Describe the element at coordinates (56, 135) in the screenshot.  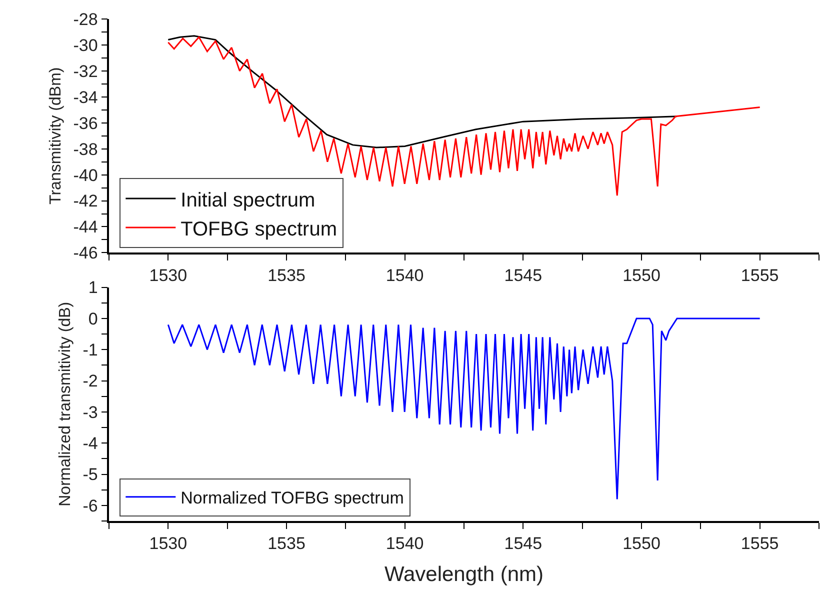
I see `y-axis-title: Transmitivity (dBm)` at that location.